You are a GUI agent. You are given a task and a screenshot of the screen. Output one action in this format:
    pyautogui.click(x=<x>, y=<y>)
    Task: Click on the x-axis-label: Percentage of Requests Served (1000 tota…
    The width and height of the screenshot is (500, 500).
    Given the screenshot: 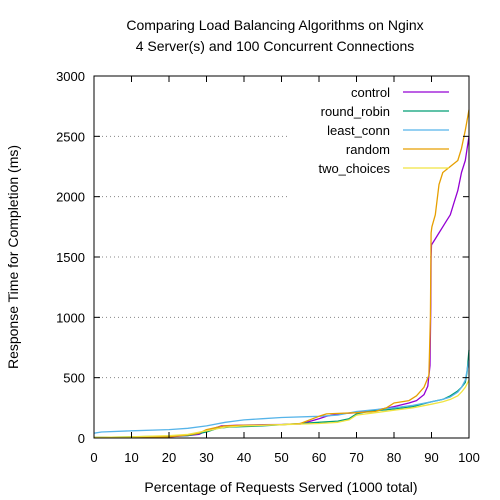 What is the action you would take?
    pyautogui.click(x=280, y=487)
    